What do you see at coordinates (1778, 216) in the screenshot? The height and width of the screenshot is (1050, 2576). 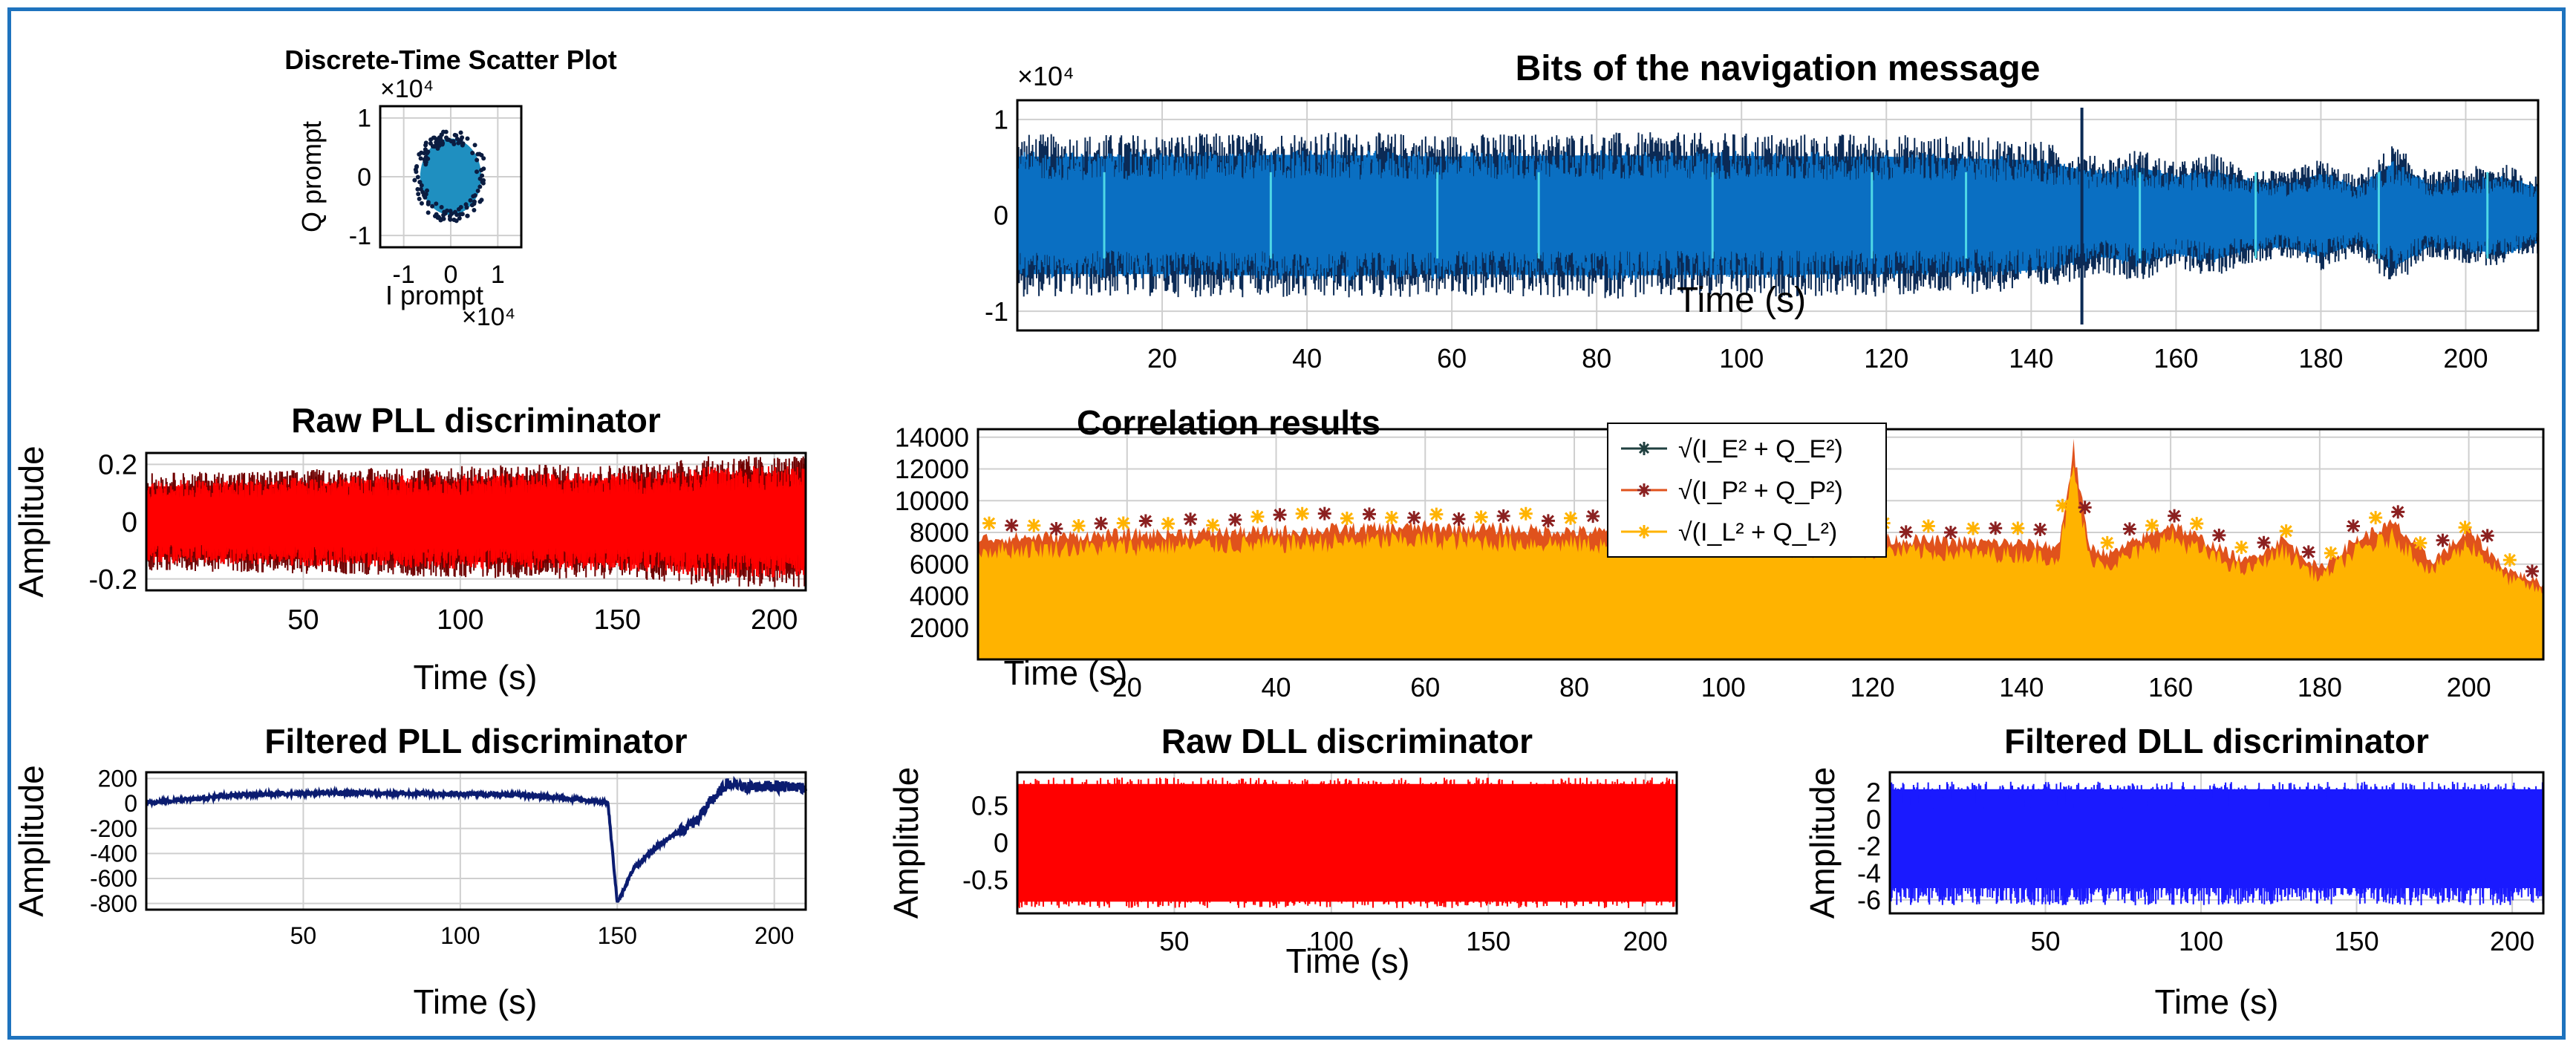 I see `nav-series` at bounding box center [1778, 216].